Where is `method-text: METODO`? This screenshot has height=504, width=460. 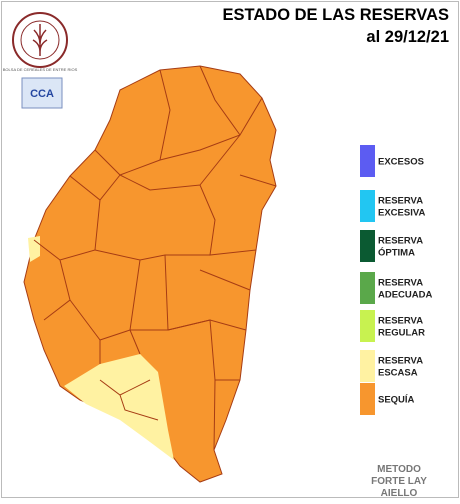 method-text: METODO is located at coordinates (399, 469).